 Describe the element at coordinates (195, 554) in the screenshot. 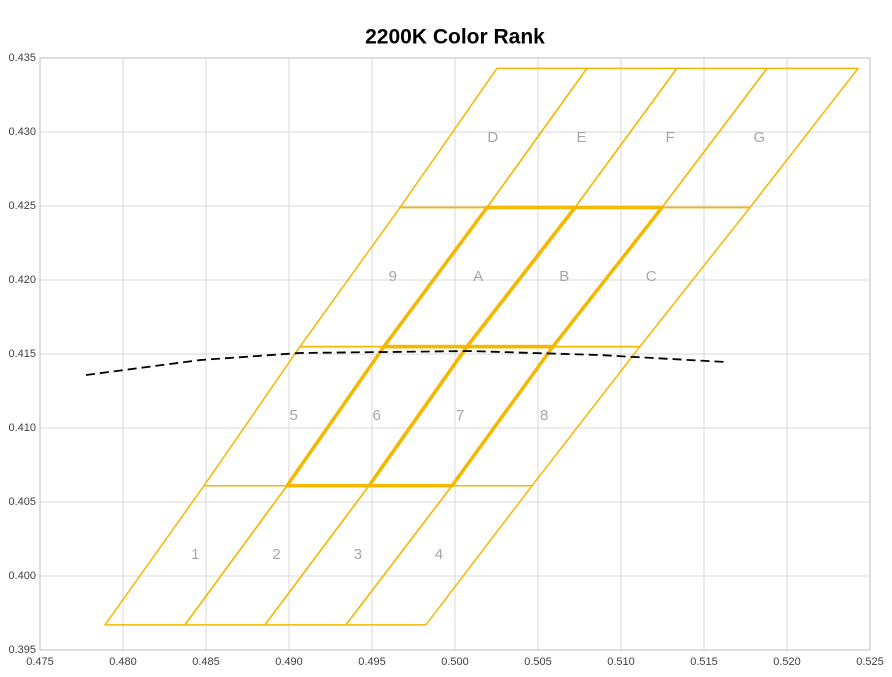

I see `bin-label: 1` at that location.